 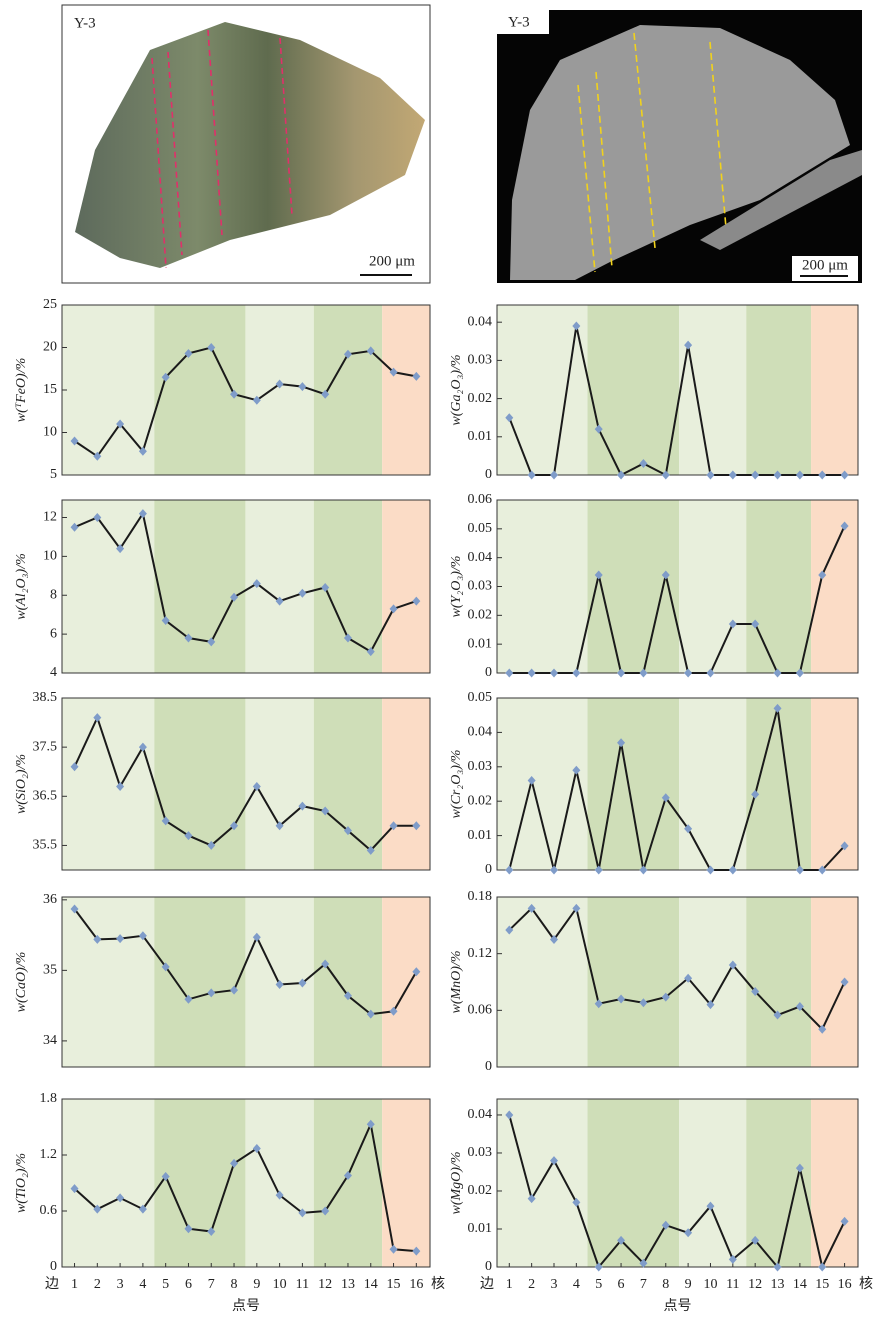 What do you see at coordinates (53, 1266) in the screenshot?
I see `y-tick-label: 0` at bounding box center [53, 1266].